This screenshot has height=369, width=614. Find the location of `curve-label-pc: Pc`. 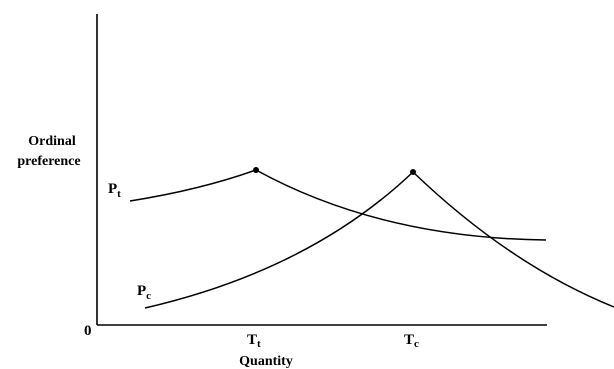

curve-label-pc: Pc is located at coordinates (144, 292).